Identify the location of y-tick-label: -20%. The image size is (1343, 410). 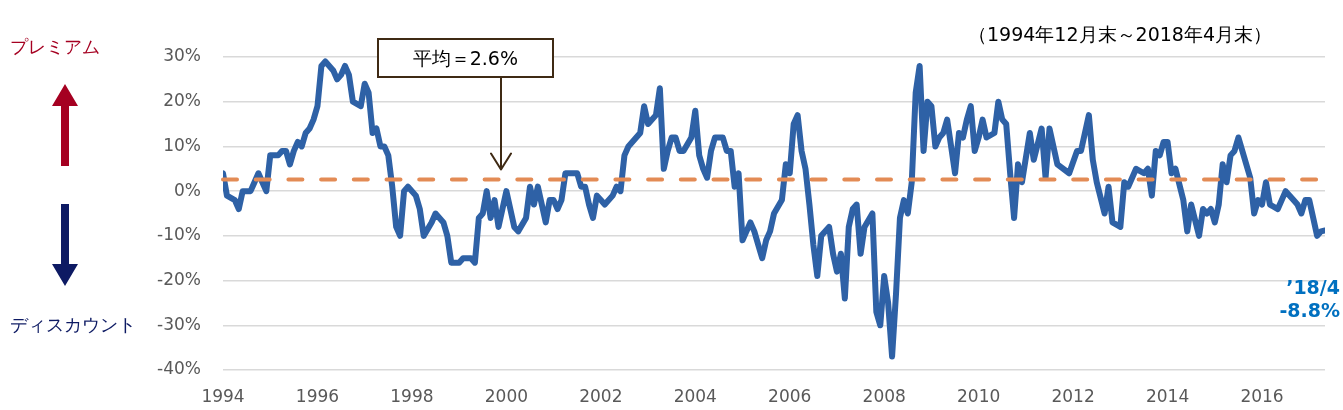
(179, 278).